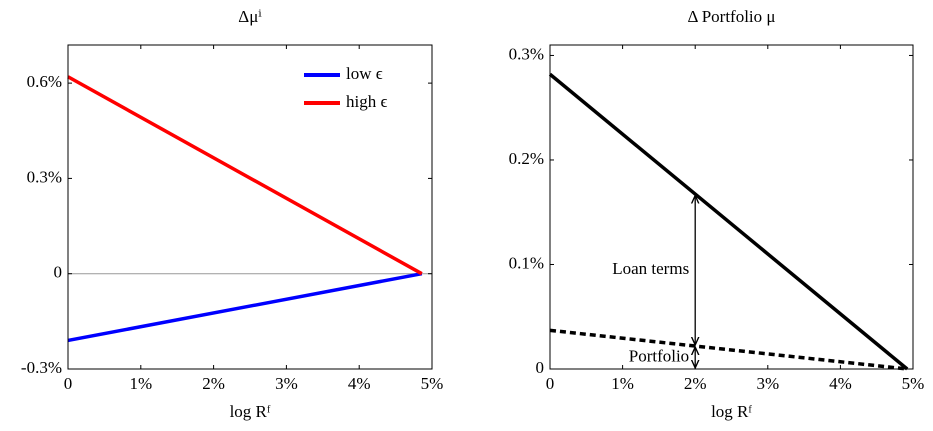 This screenshot has width=933, height=431. I want to click on annotation-text: Portfolio, so click(659, 355).